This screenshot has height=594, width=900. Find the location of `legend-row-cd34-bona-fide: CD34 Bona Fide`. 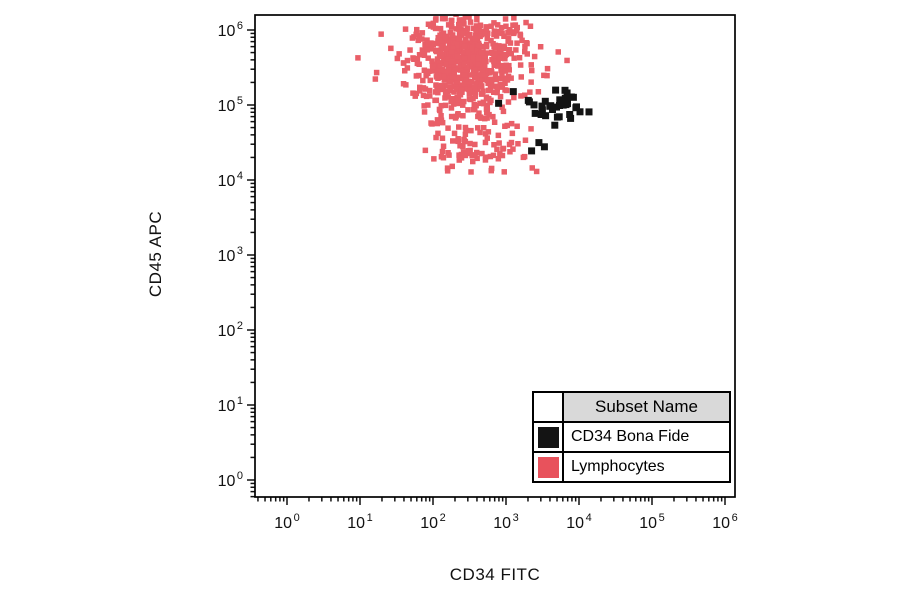

legend-row-cd34-bona-fide: CD34 Bona Fide is located at coordinates (631, 436).